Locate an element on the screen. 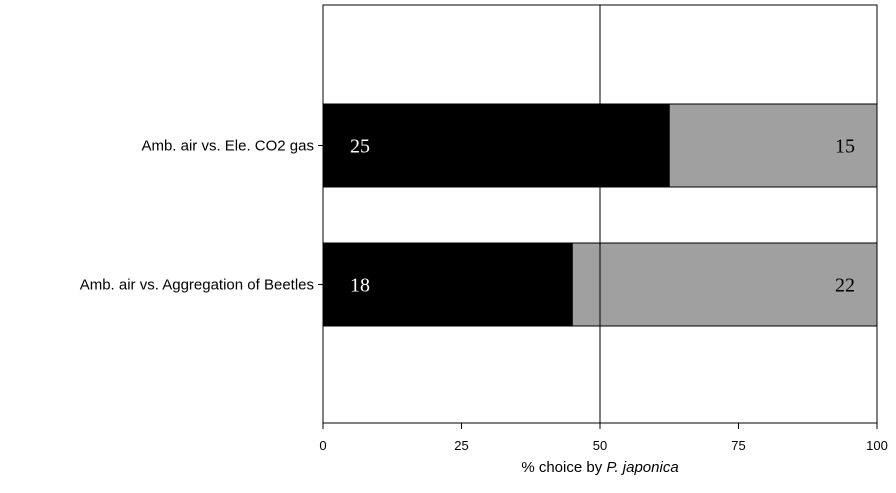  x-tick-label: 50 is located at coordinates (600, 445).